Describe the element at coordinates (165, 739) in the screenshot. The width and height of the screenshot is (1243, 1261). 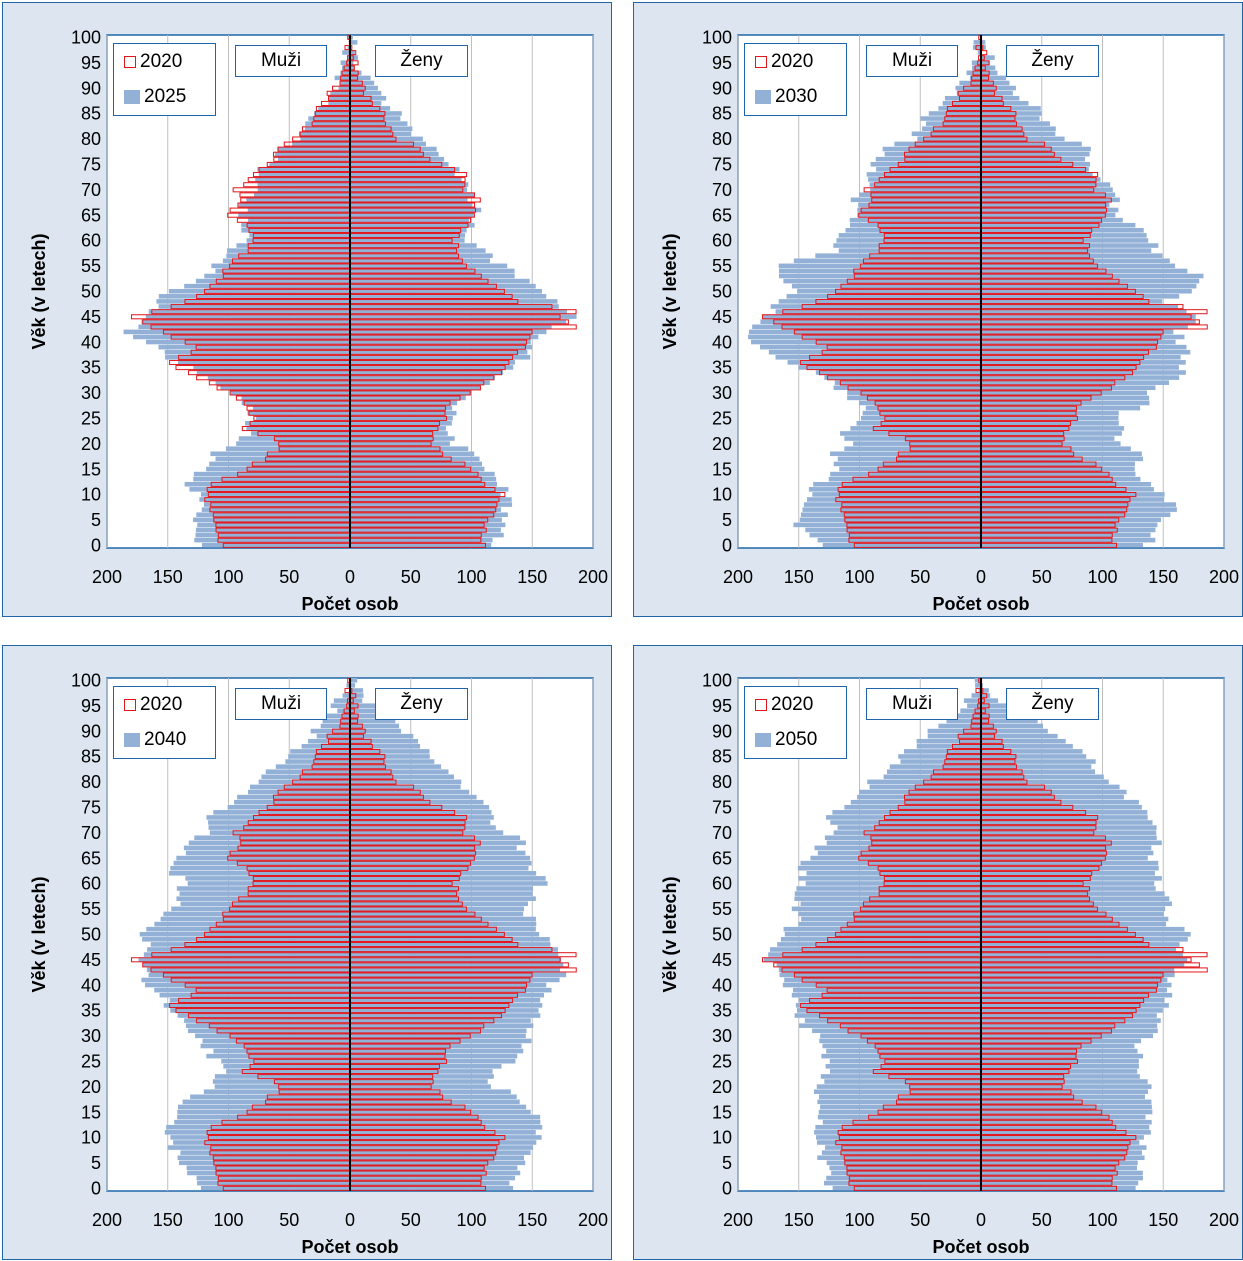
I see `legend-label-projected: 2040` at that location.